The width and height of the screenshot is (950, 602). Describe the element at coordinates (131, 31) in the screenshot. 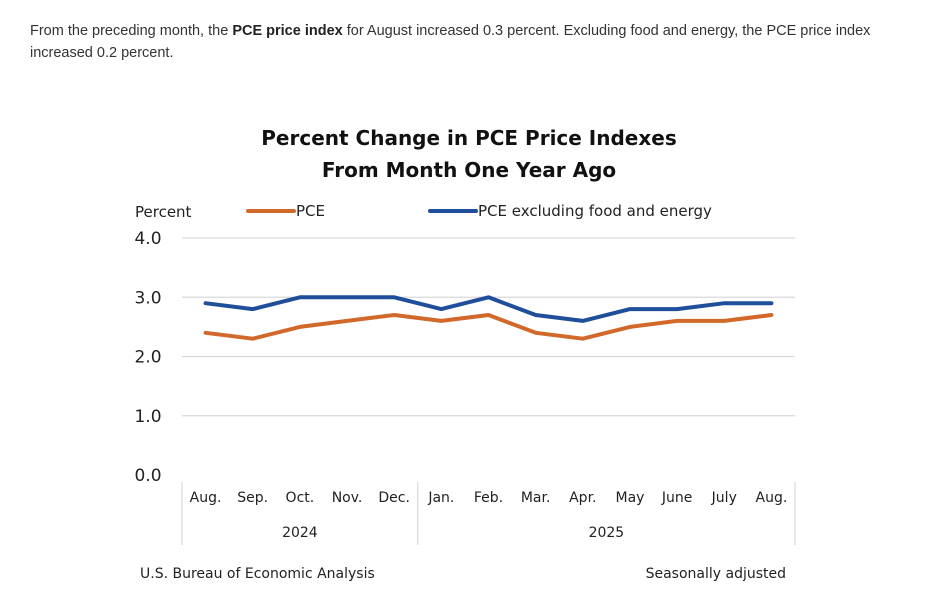

I see `intro-text-start: From the preceding month, the` at that location.